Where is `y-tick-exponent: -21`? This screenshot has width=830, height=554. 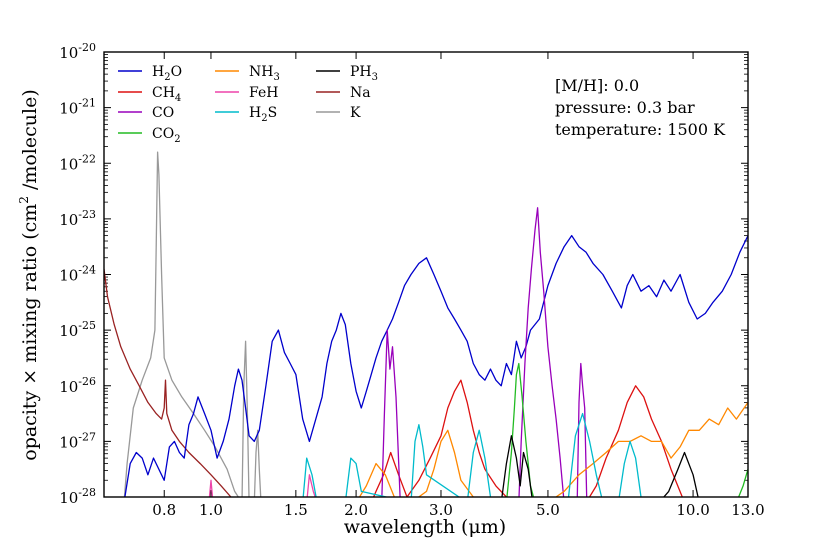 y-tick-exponent: -21 is located at coordinates (87, 103).